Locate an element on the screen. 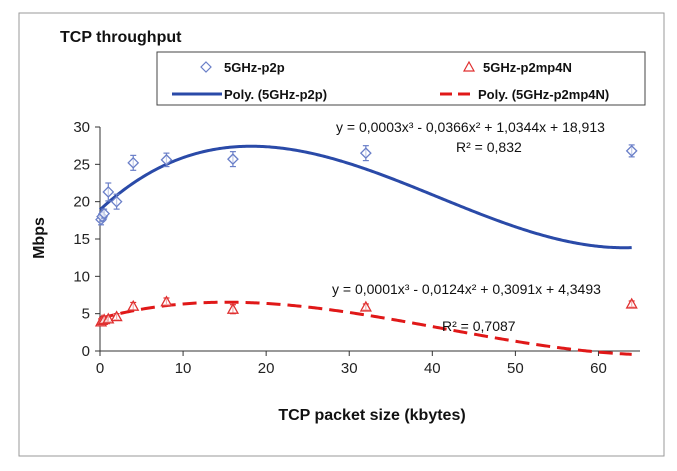 This screenshot has height=471, width=677. y-ticks: 0 5 10 15 20 25 30 is located at coordinates (86, 239).